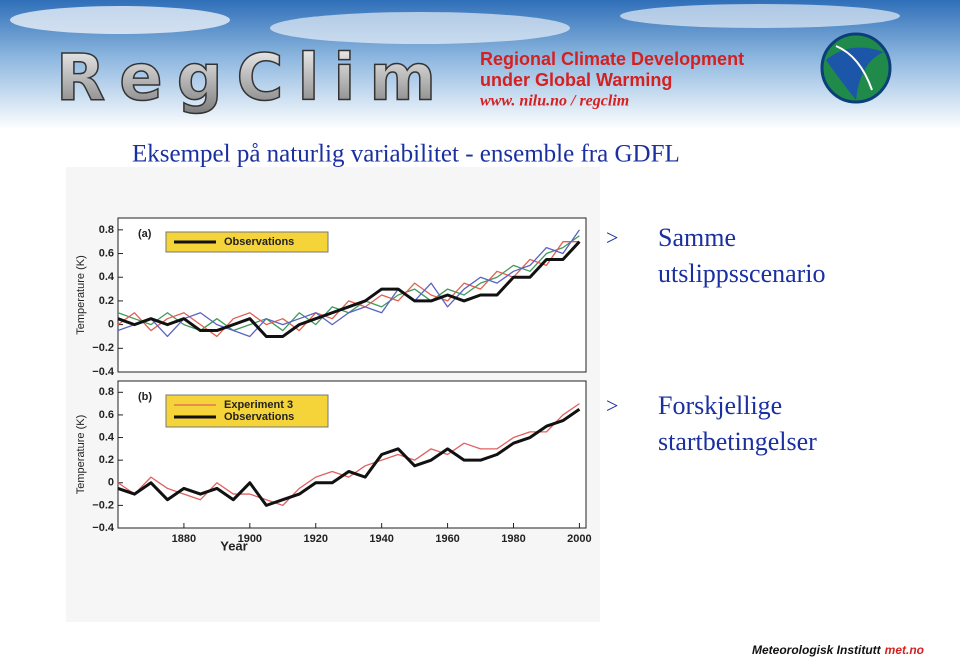 Image resolution: width=960 pixels, height=659 pixels. What do you see at coordinates (258, 405) in the screenshot?
I see `legend-label: Experiment 3` at bounding box center [258, 405].